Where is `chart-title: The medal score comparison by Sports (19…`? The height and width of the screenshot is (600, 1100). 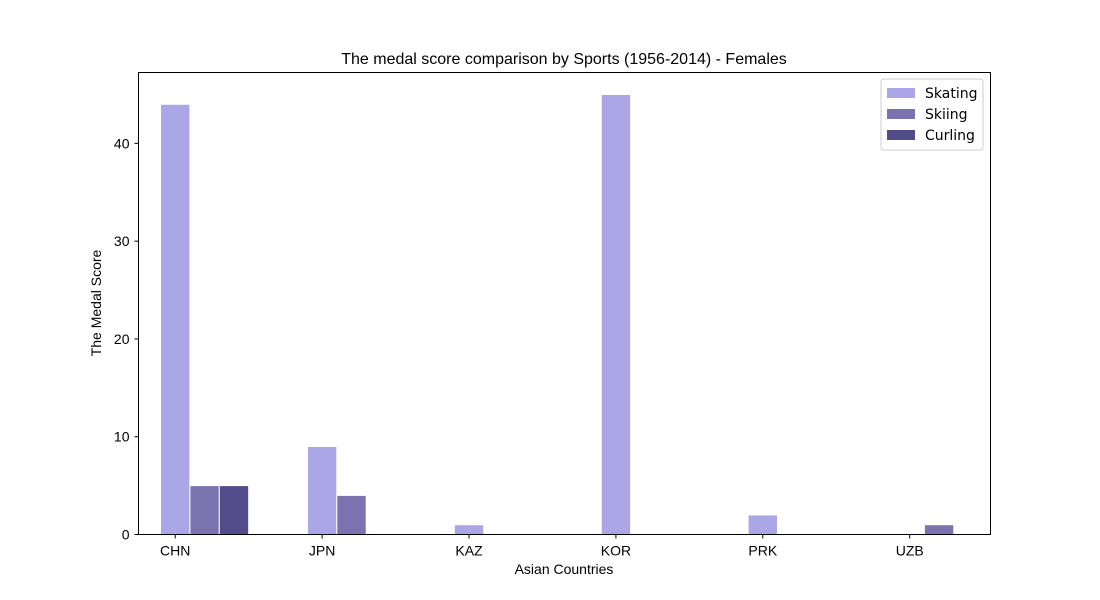
chart-title: The medal score comparison by Sports (19… is located at coordinates (564, 59).